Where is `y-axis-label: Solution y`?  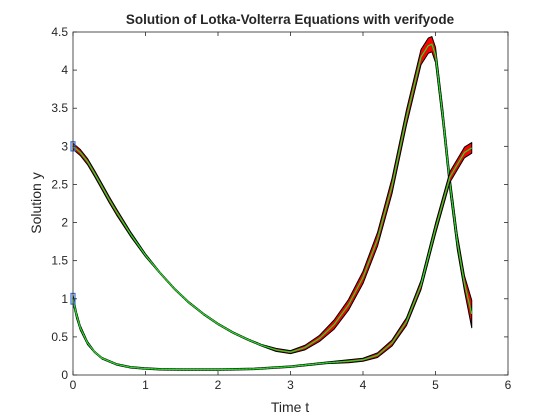
y-axis-label: Solution y is located at coordinates (36, 202).